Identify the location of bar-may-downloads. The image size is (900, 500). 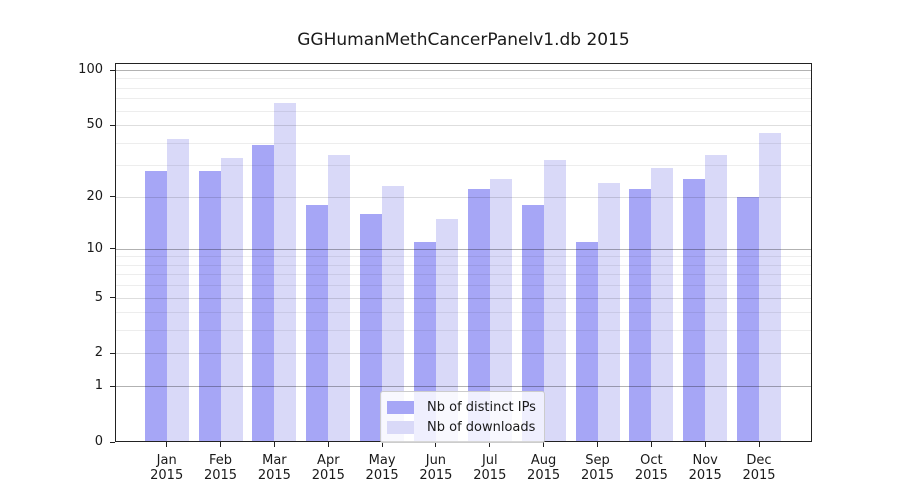
(393, 313).